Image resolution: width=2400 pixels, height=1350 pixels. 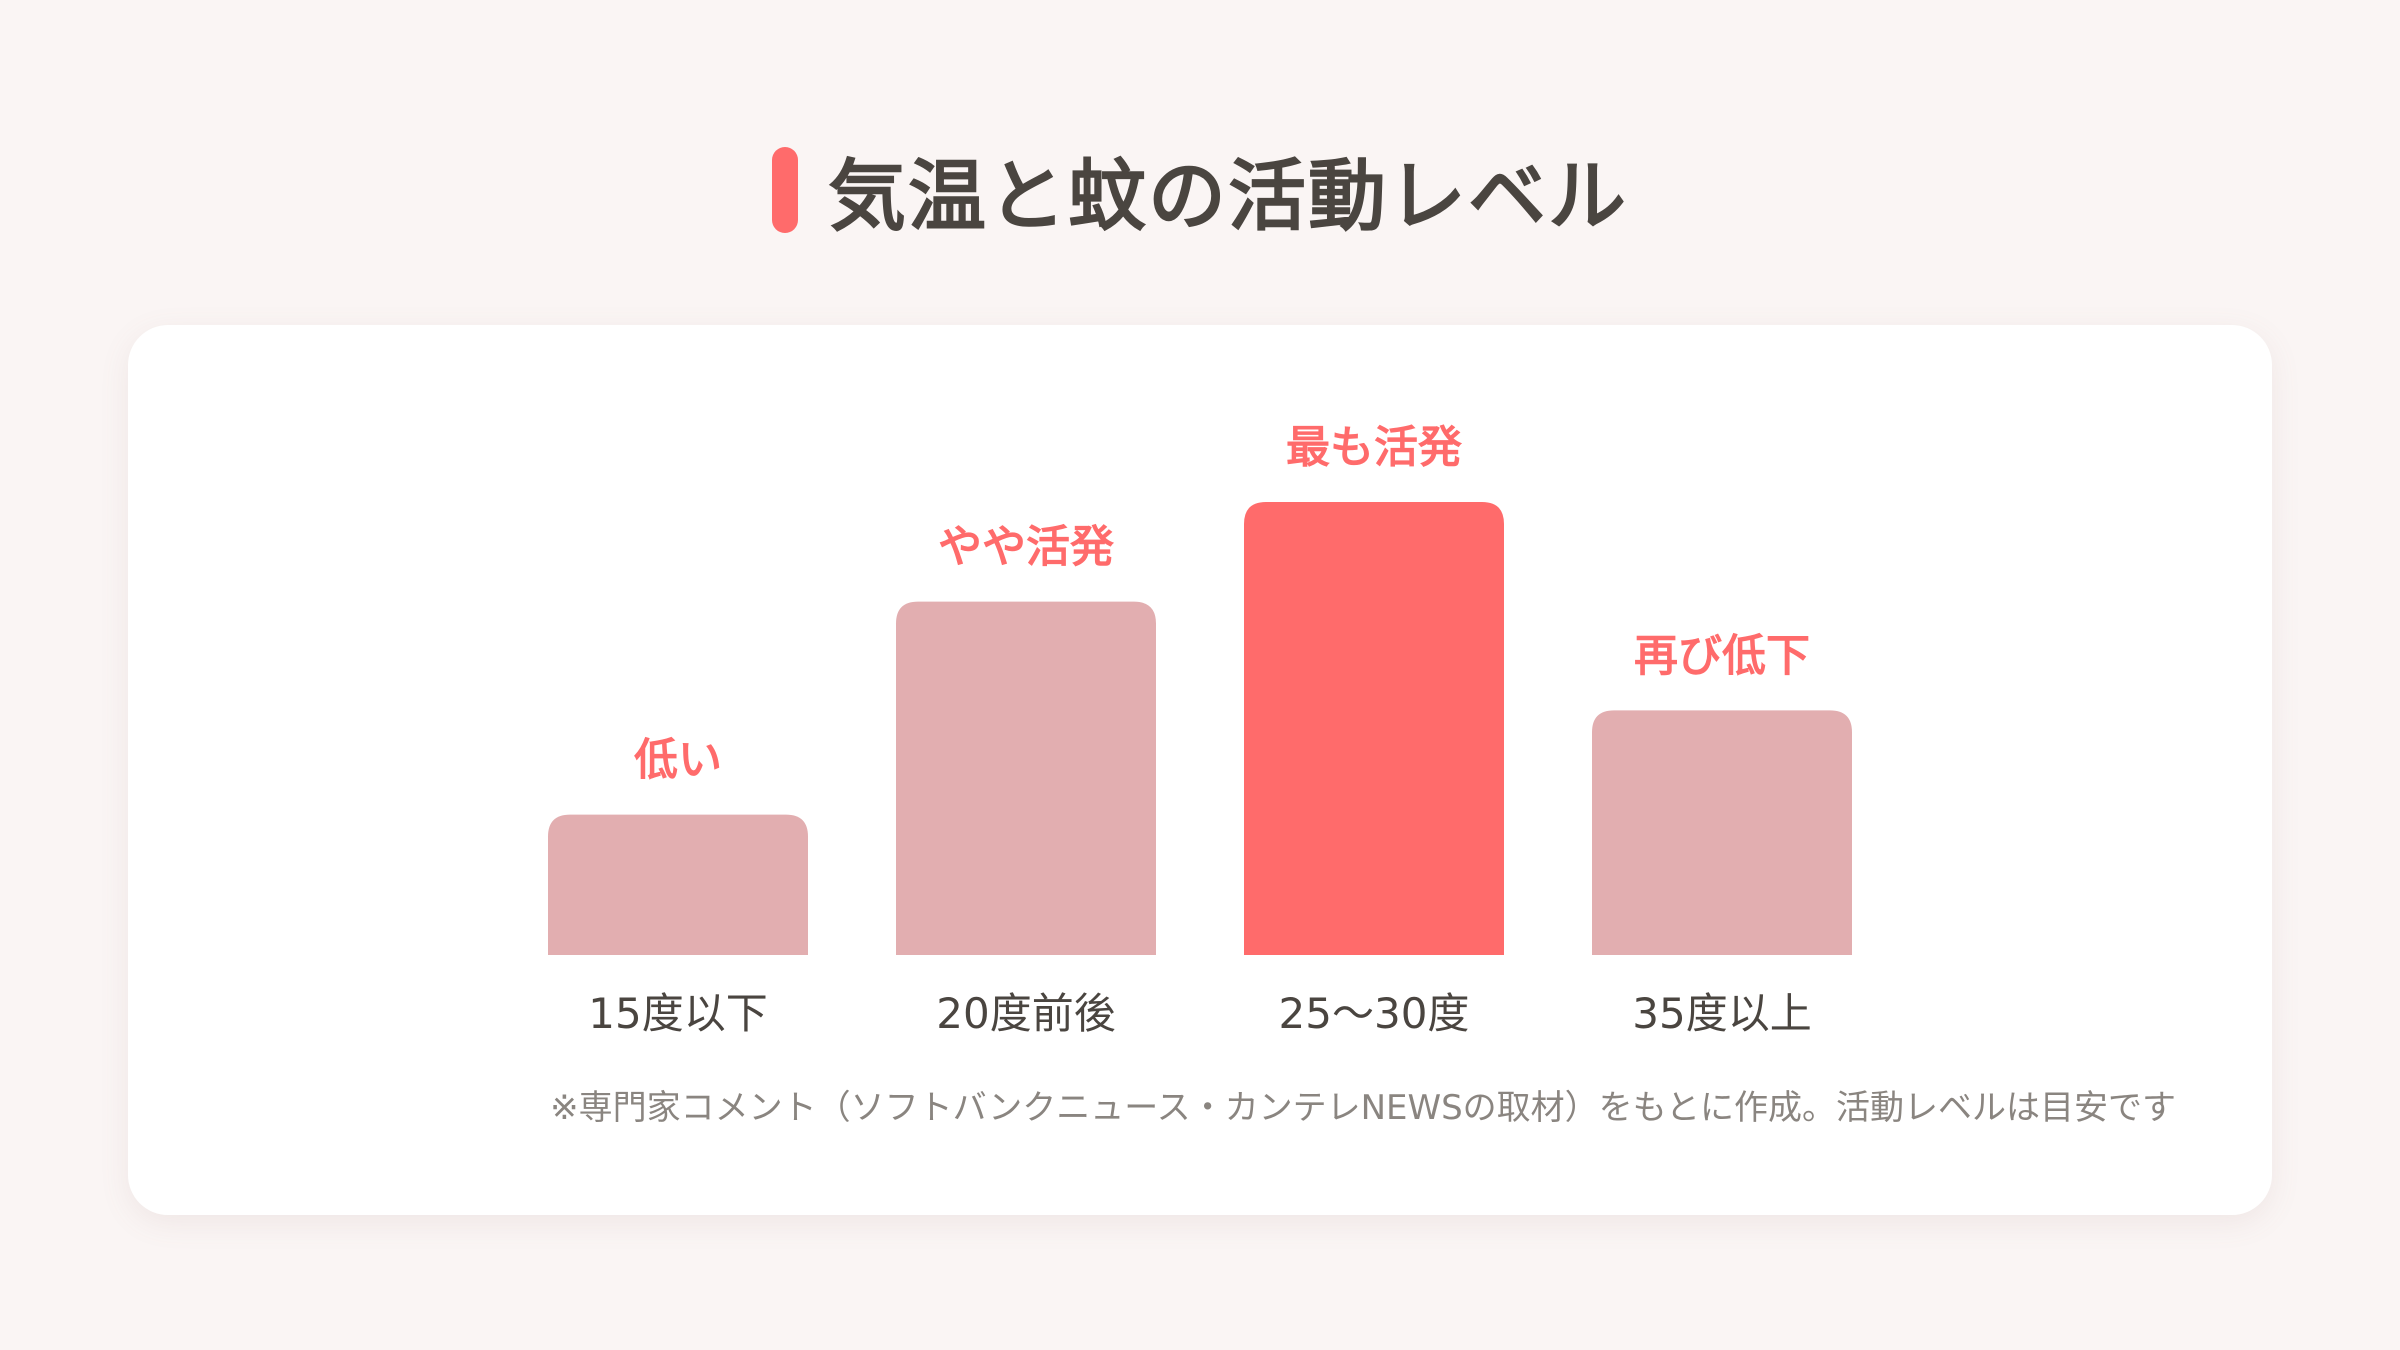 What do you see at coordinates (1722, 655) in the screenshot?
I see `data-label-4: 再び低下` at bounding box center [1722, 655].